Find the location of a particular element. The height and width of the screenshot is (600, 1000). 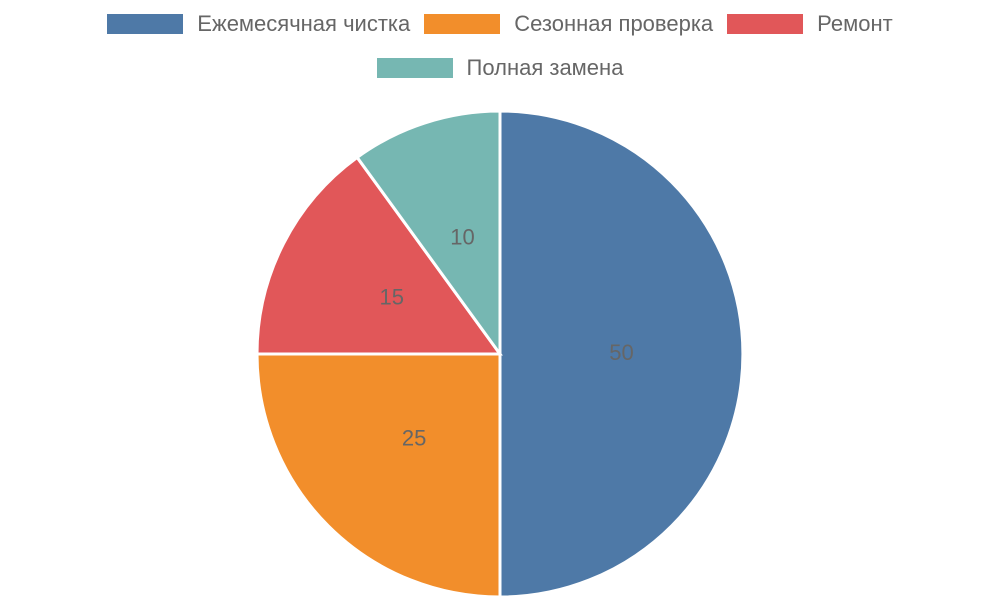

data-label: 50 is located at coordinates (621, 352).